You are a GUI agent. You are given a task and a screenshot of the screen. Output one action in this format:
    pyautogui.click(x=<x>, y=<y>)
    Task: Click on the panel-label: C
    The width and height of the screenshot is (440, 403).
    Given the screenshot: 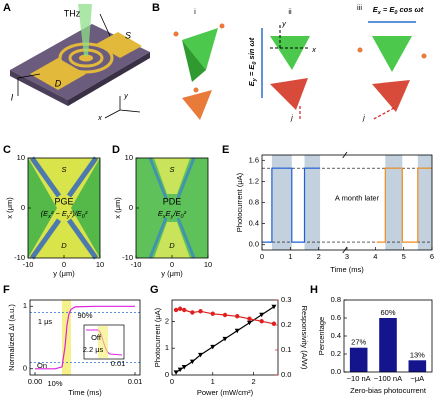 What is the action you would take?
    pyautogui.click(x=7, y=150)
    